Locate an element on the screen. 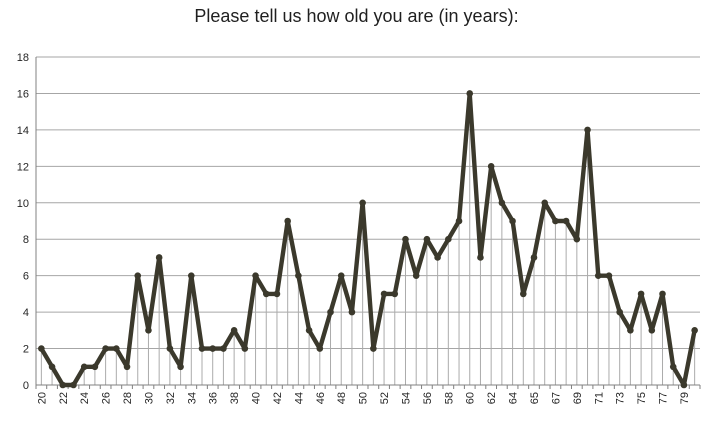 The width and height of the screenshot is (713, 421). x-tick-label: 73 is located at coordinates (621, 398).